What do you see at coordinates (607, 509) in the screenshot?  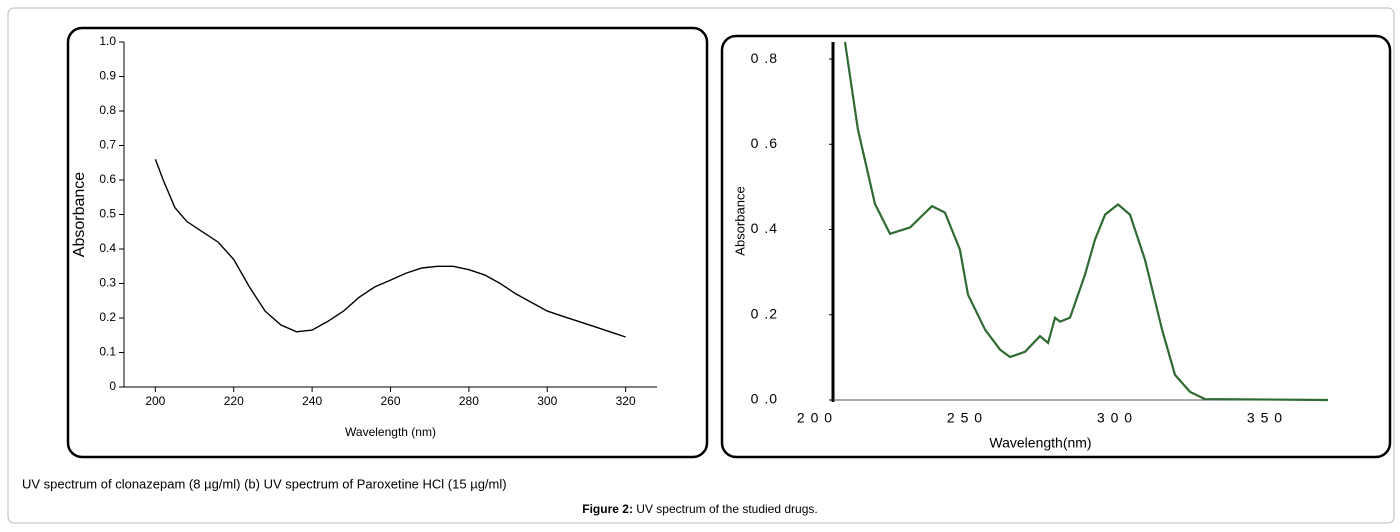 I see `figure-label: Figure 2:` at bounding box center [607, 509].